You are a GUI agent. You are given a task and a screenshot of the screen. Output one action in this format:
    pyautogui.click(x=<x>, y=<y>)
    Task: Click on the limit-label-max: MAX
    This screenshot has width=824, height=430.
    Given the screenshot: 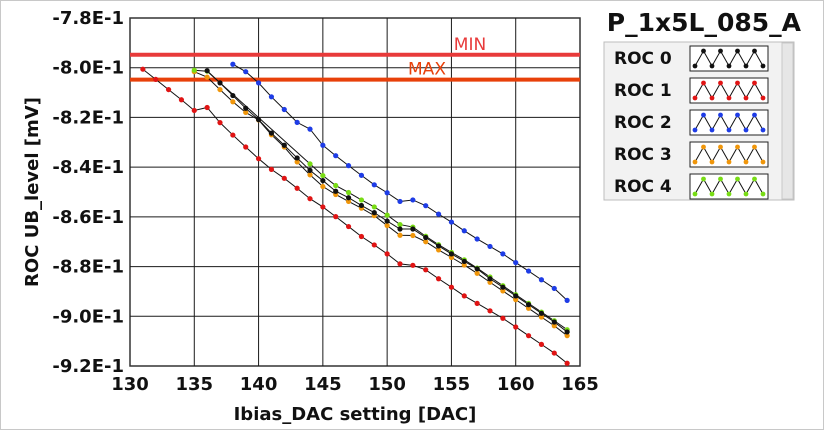 What is the action you would take?
    pyautogui.click(x=427, y=70)
    